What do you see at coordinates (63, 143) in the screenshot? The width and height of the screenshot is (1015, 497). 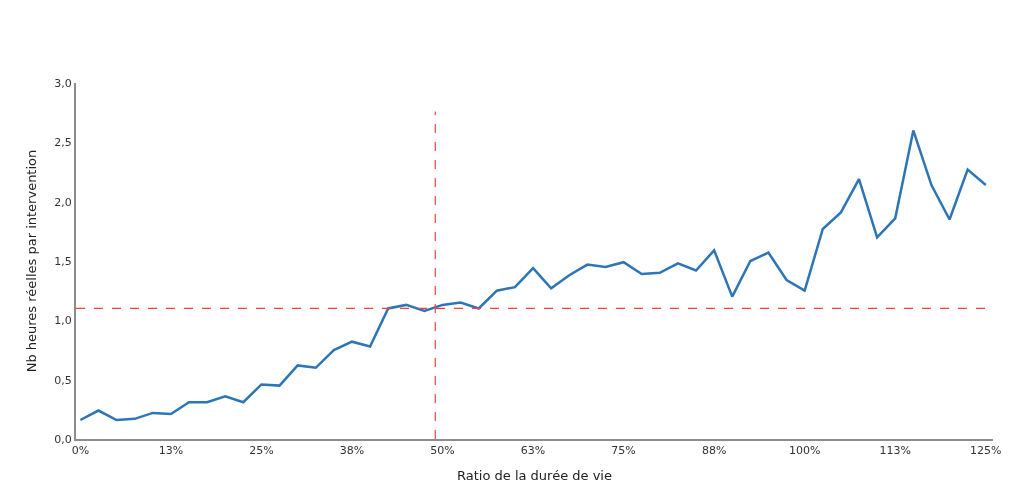 I see `y-tick-label: 2,5` at bounding box center [63, 143].